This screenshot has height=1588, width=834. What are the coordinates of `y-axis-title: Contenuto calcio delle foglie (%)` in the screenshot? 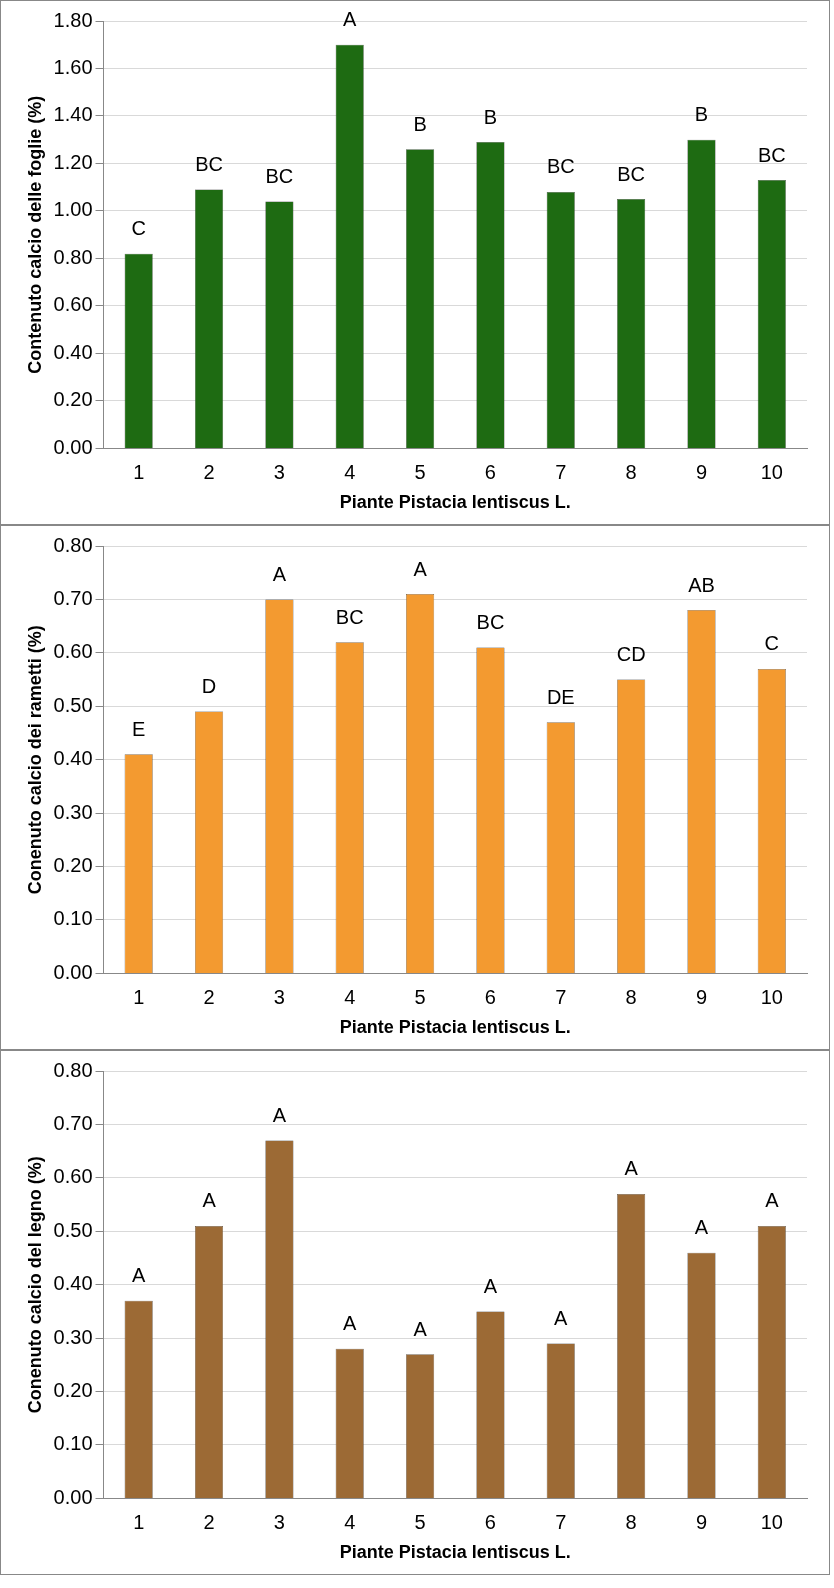 It's located at (34, 234).